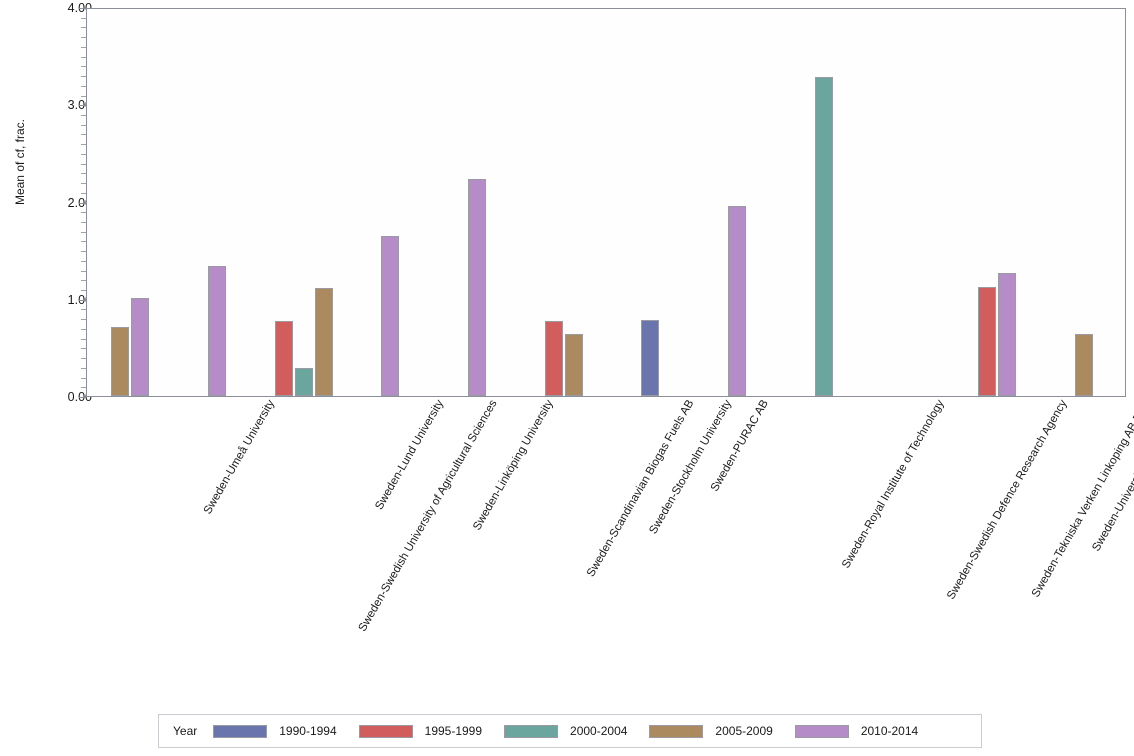 The height and width of the screenshot is (756, 1134). What do you see at coordinates (240, 457) in the screenshot?
I see `x-tick-label: Sweden-Umeå University` at bounding box center [240, 457].